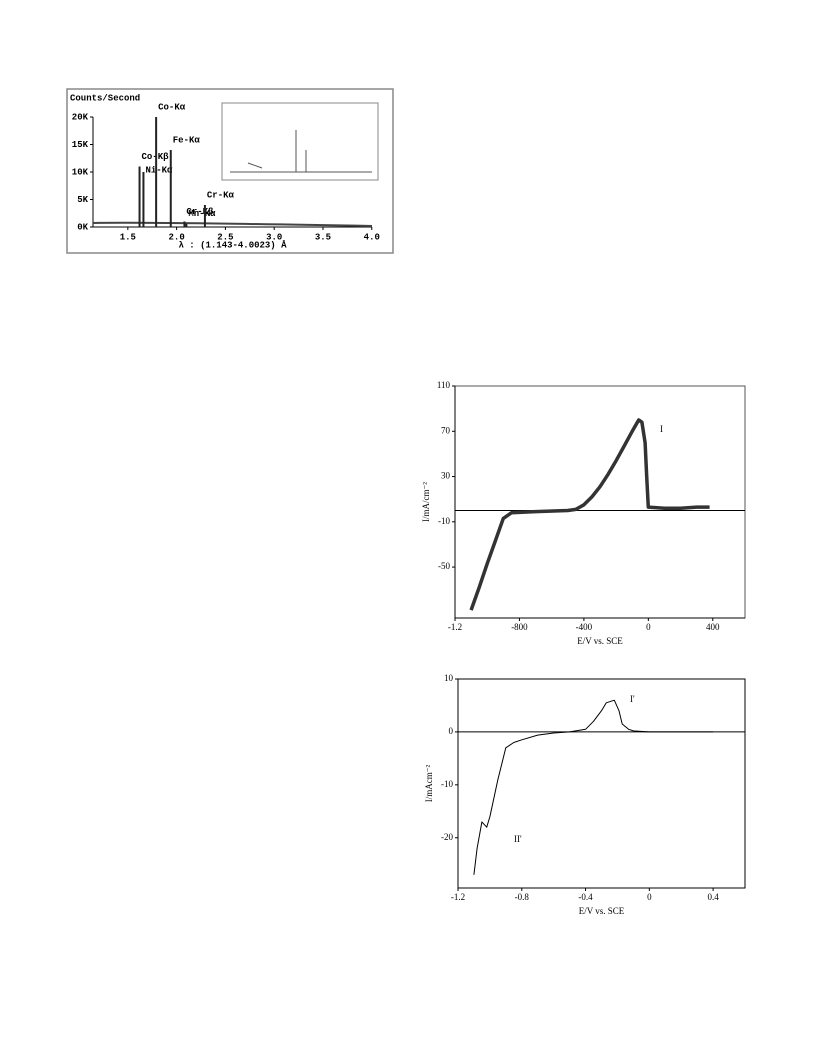 The height and width of the screenshot is (1056, 816). Describe the element at coordinates (585, 897) in the screenshot. I see `x-tick-label: -0.4` at that location.